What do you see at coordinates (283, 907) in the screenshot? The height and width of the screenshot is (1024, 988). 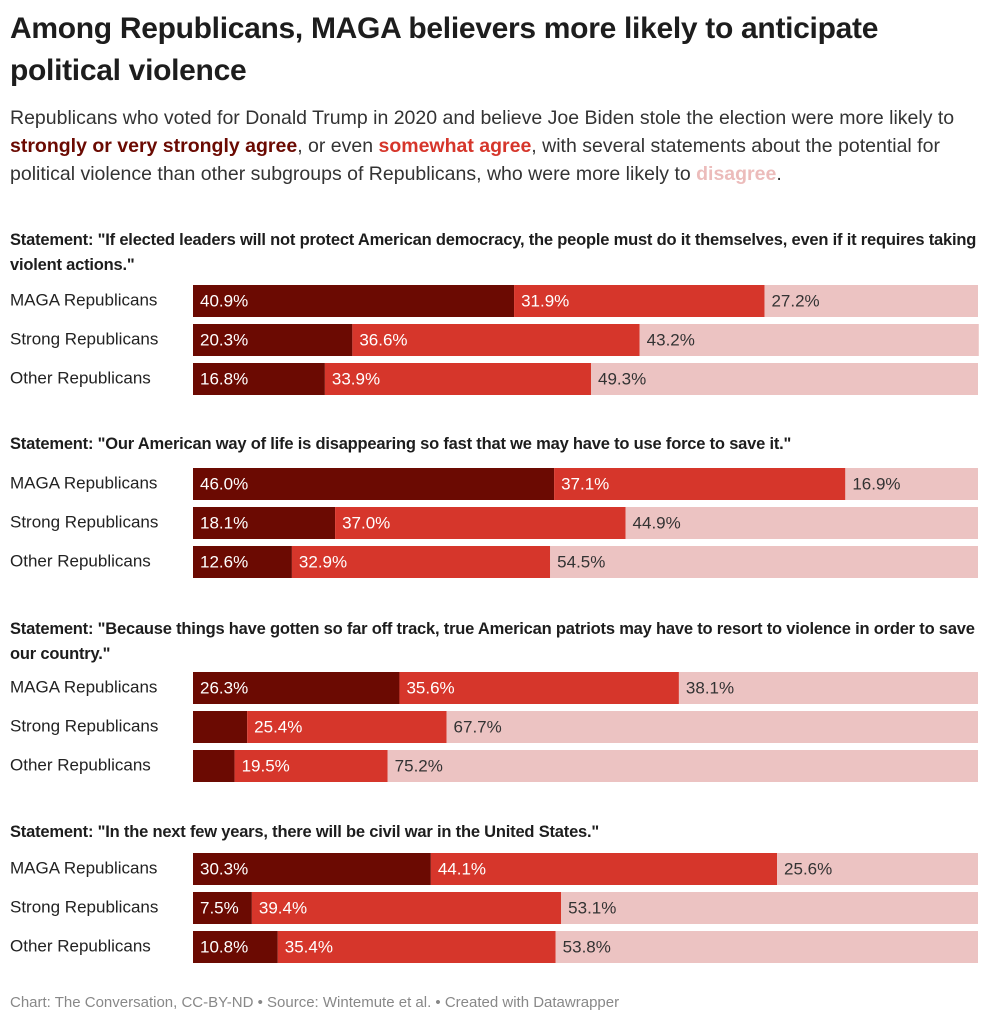 I see `value-label: 39.4%` at bounding box center [283, 907].